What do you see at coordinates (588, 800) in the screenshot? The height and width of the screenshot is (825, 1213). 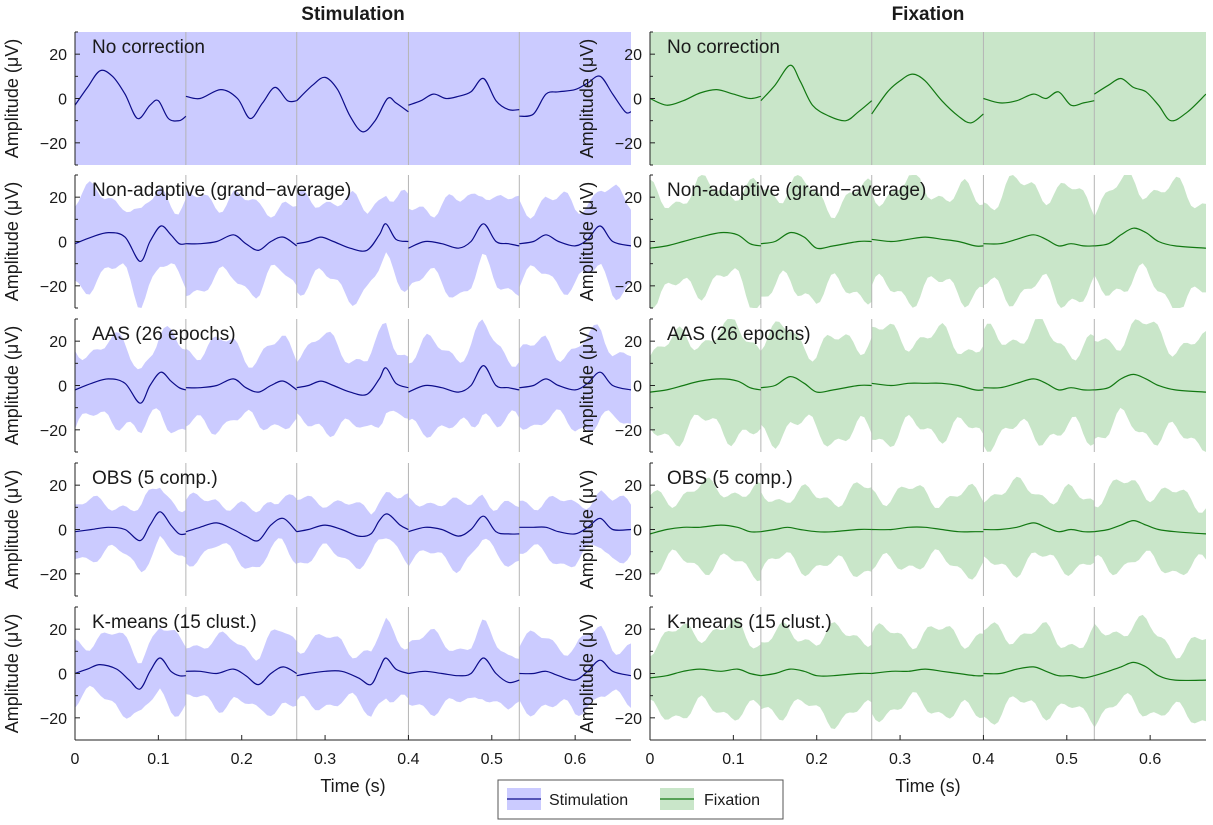 I see `legend-stimulation-label: Stimulation` at bounding box center [588, 800].